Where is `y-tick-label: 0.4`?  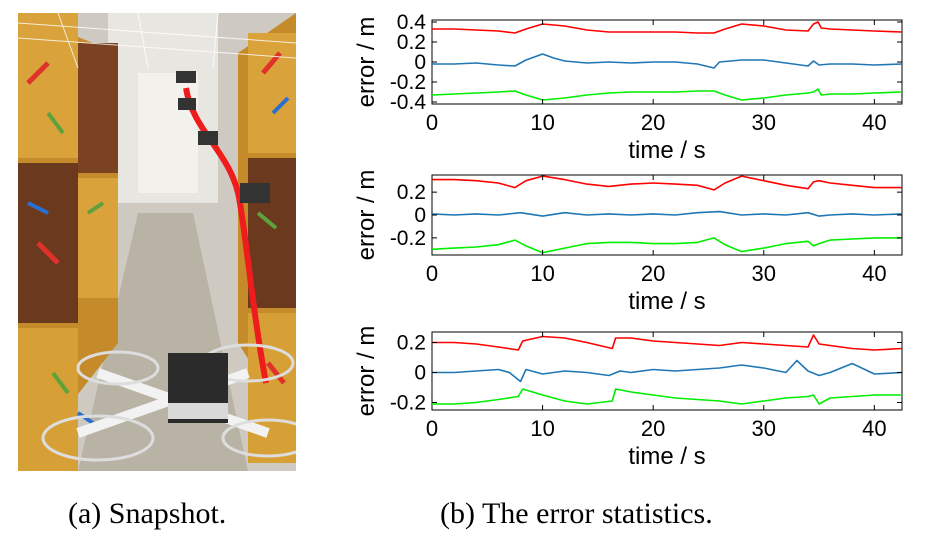 y-tick-label: 0.4 is located at coordinates (412, 22).